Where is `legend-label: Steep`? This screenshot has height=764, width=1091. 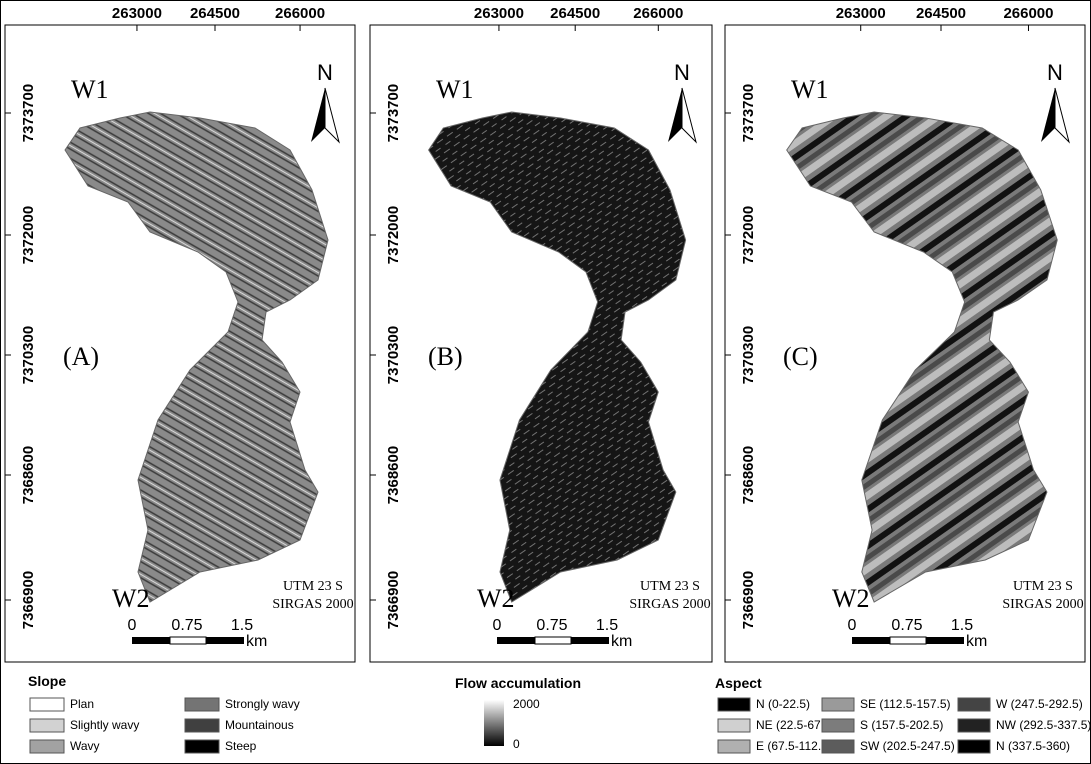 legend-label: Steep is located at coordinates (241, 746).